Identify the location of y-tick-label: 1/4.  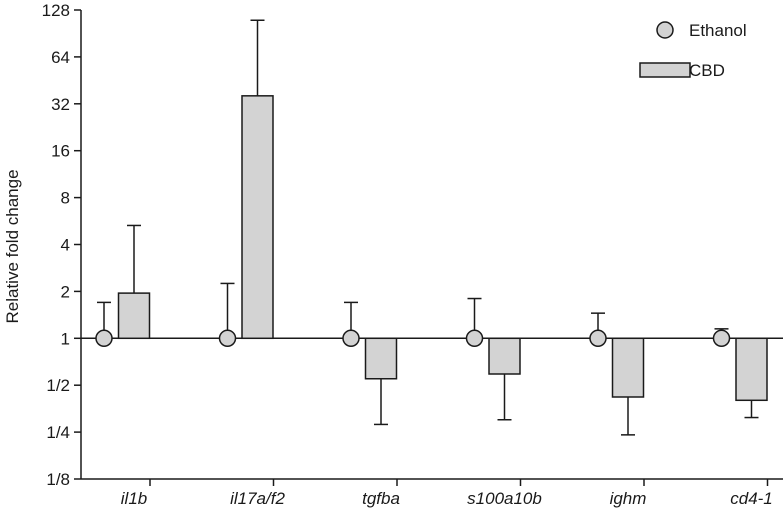
(58, 432).